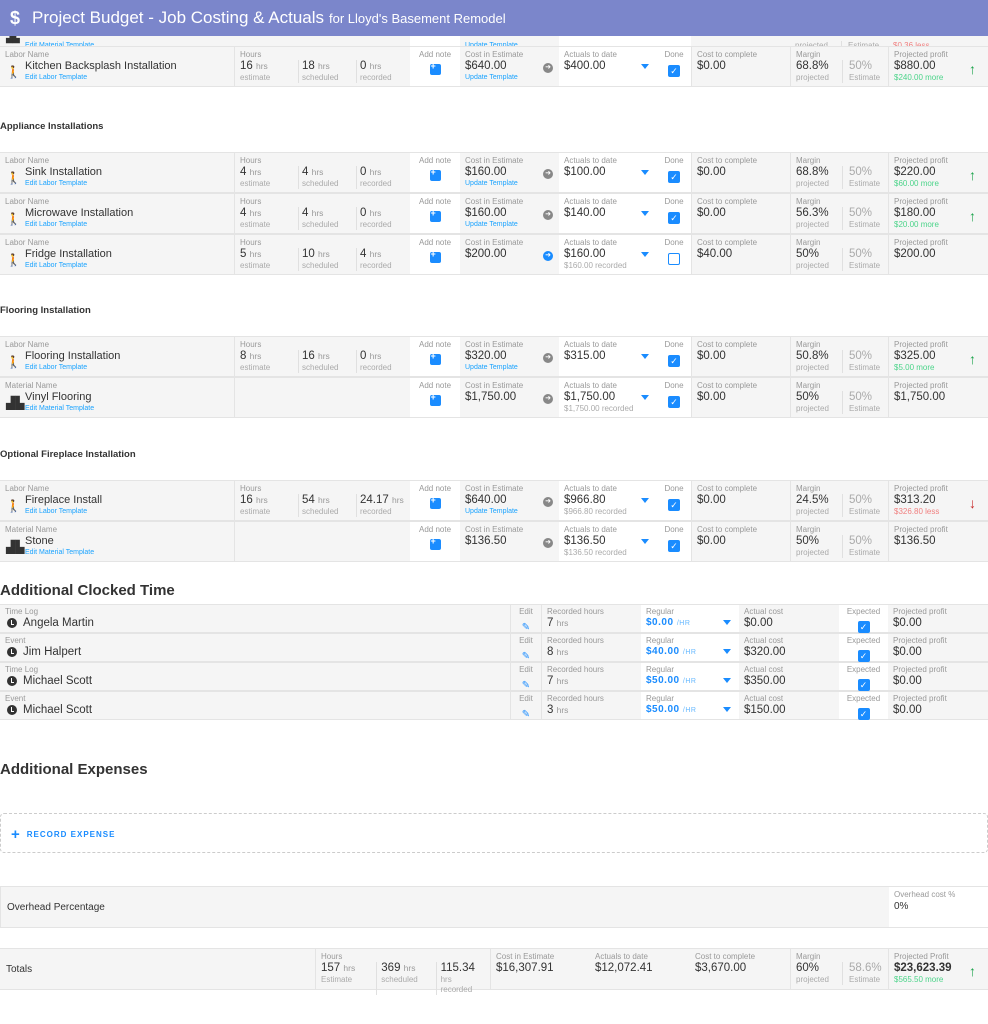 The height and width of the screenshot is (1024, 988). Describe the element at coordinates (608, 213) in the screenshot. I see `actuals-dropdown: Actuals to date $140.00` at that location.